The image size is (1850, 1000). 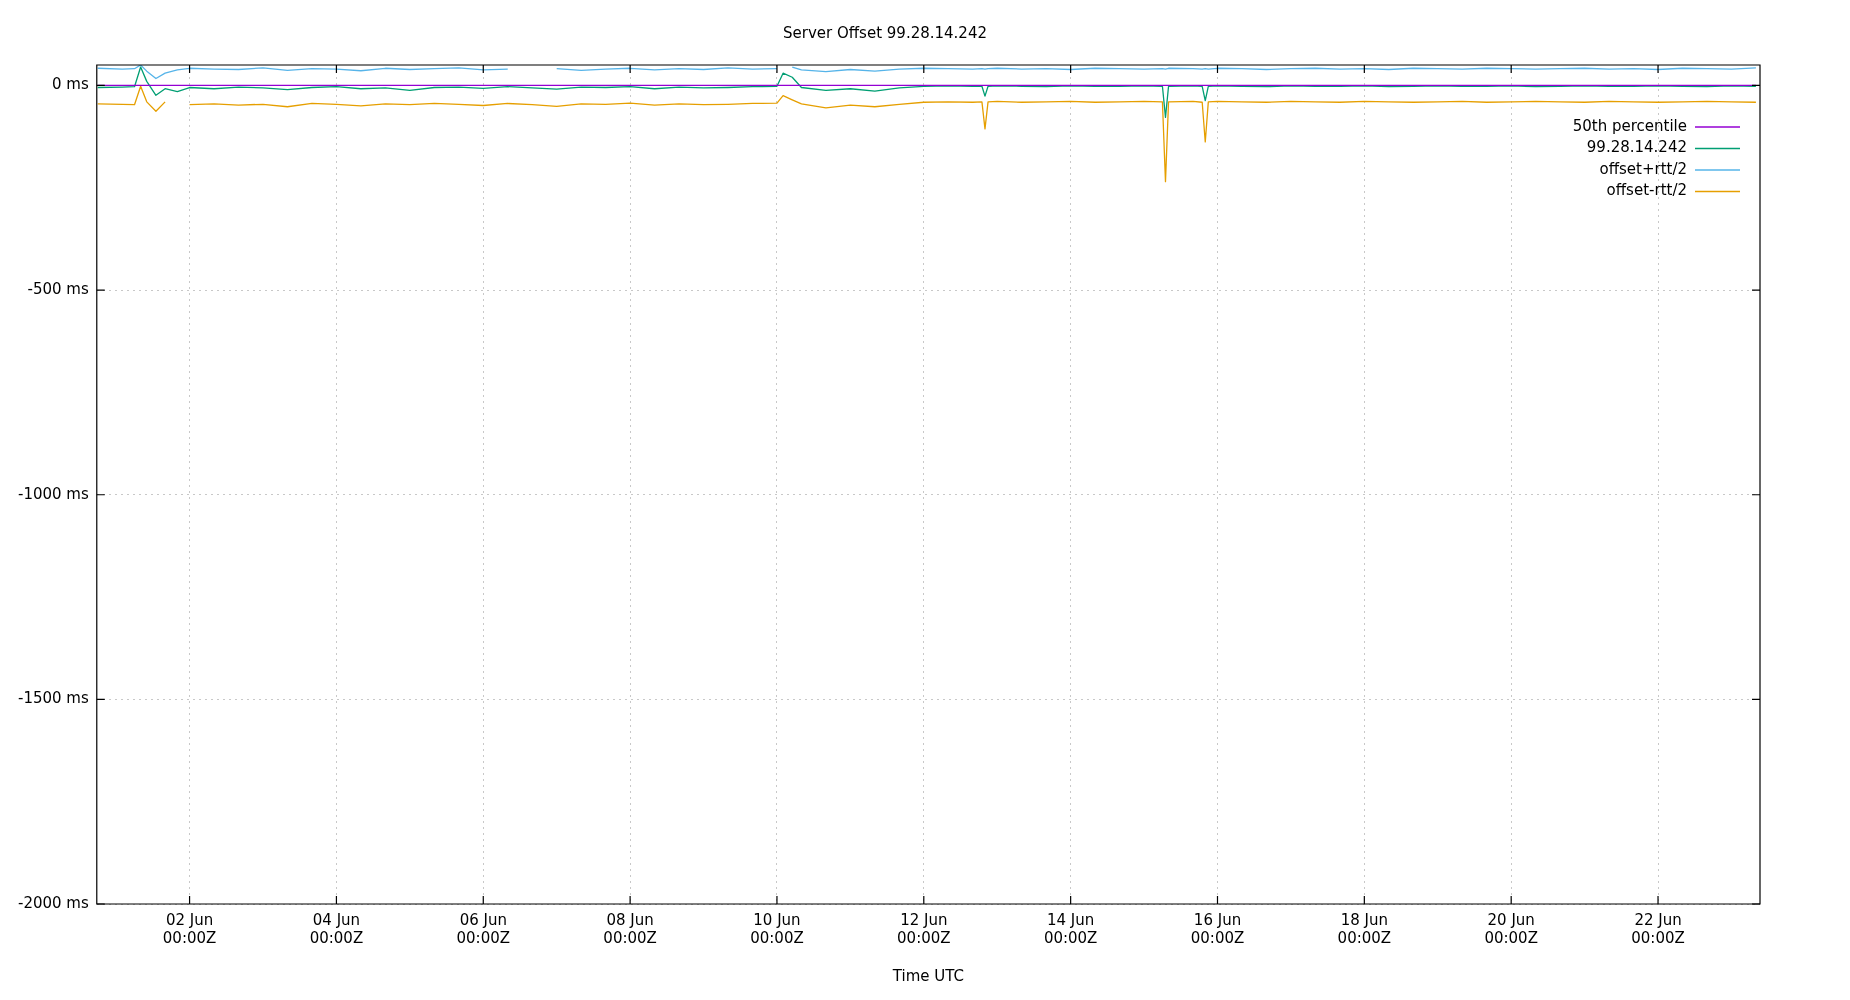 I want to click on x-tick-label: 08 Jun 00:00Z, so click(x=630, y=928).